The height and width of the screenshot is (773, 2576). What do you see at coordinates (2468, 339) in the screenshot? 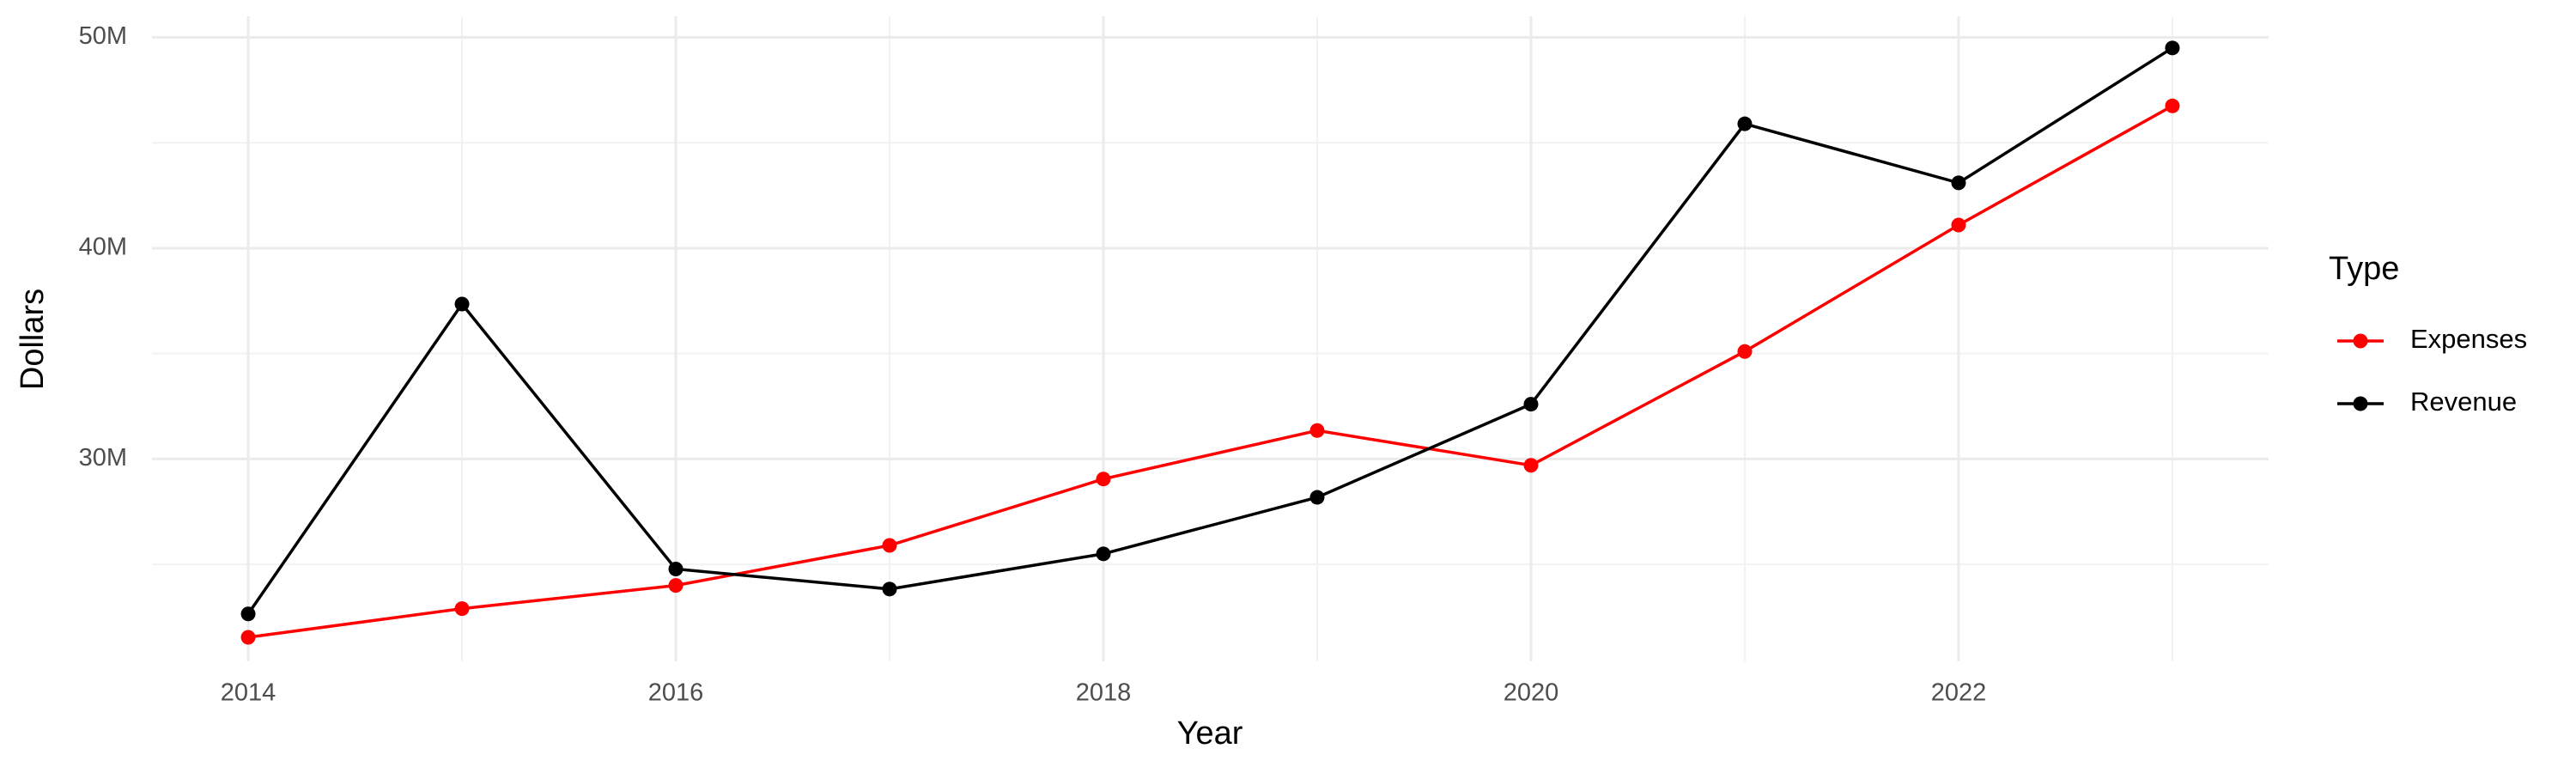
I see `legend-label: Expenses` at bounding box center [2468, 339].